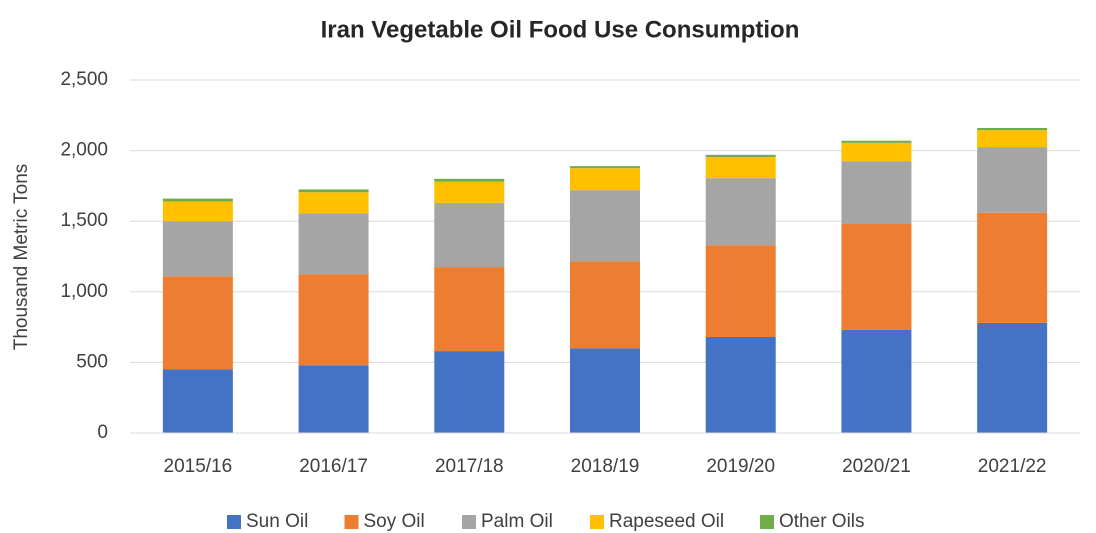  Describe the element at coordinates (102, 432) in the screenshot. I see `y-tick-label: 0` at that location.